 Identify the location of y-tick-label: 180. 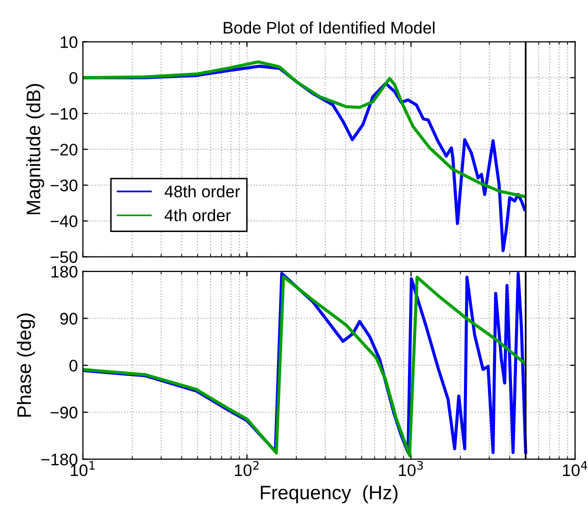
(65, 272).